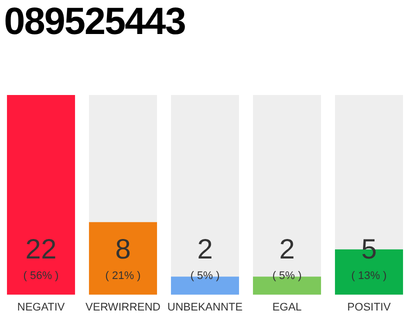 This screenshot has height=320, width=410. I want to click on x-tick-label: EGAL, so click(287, 307).